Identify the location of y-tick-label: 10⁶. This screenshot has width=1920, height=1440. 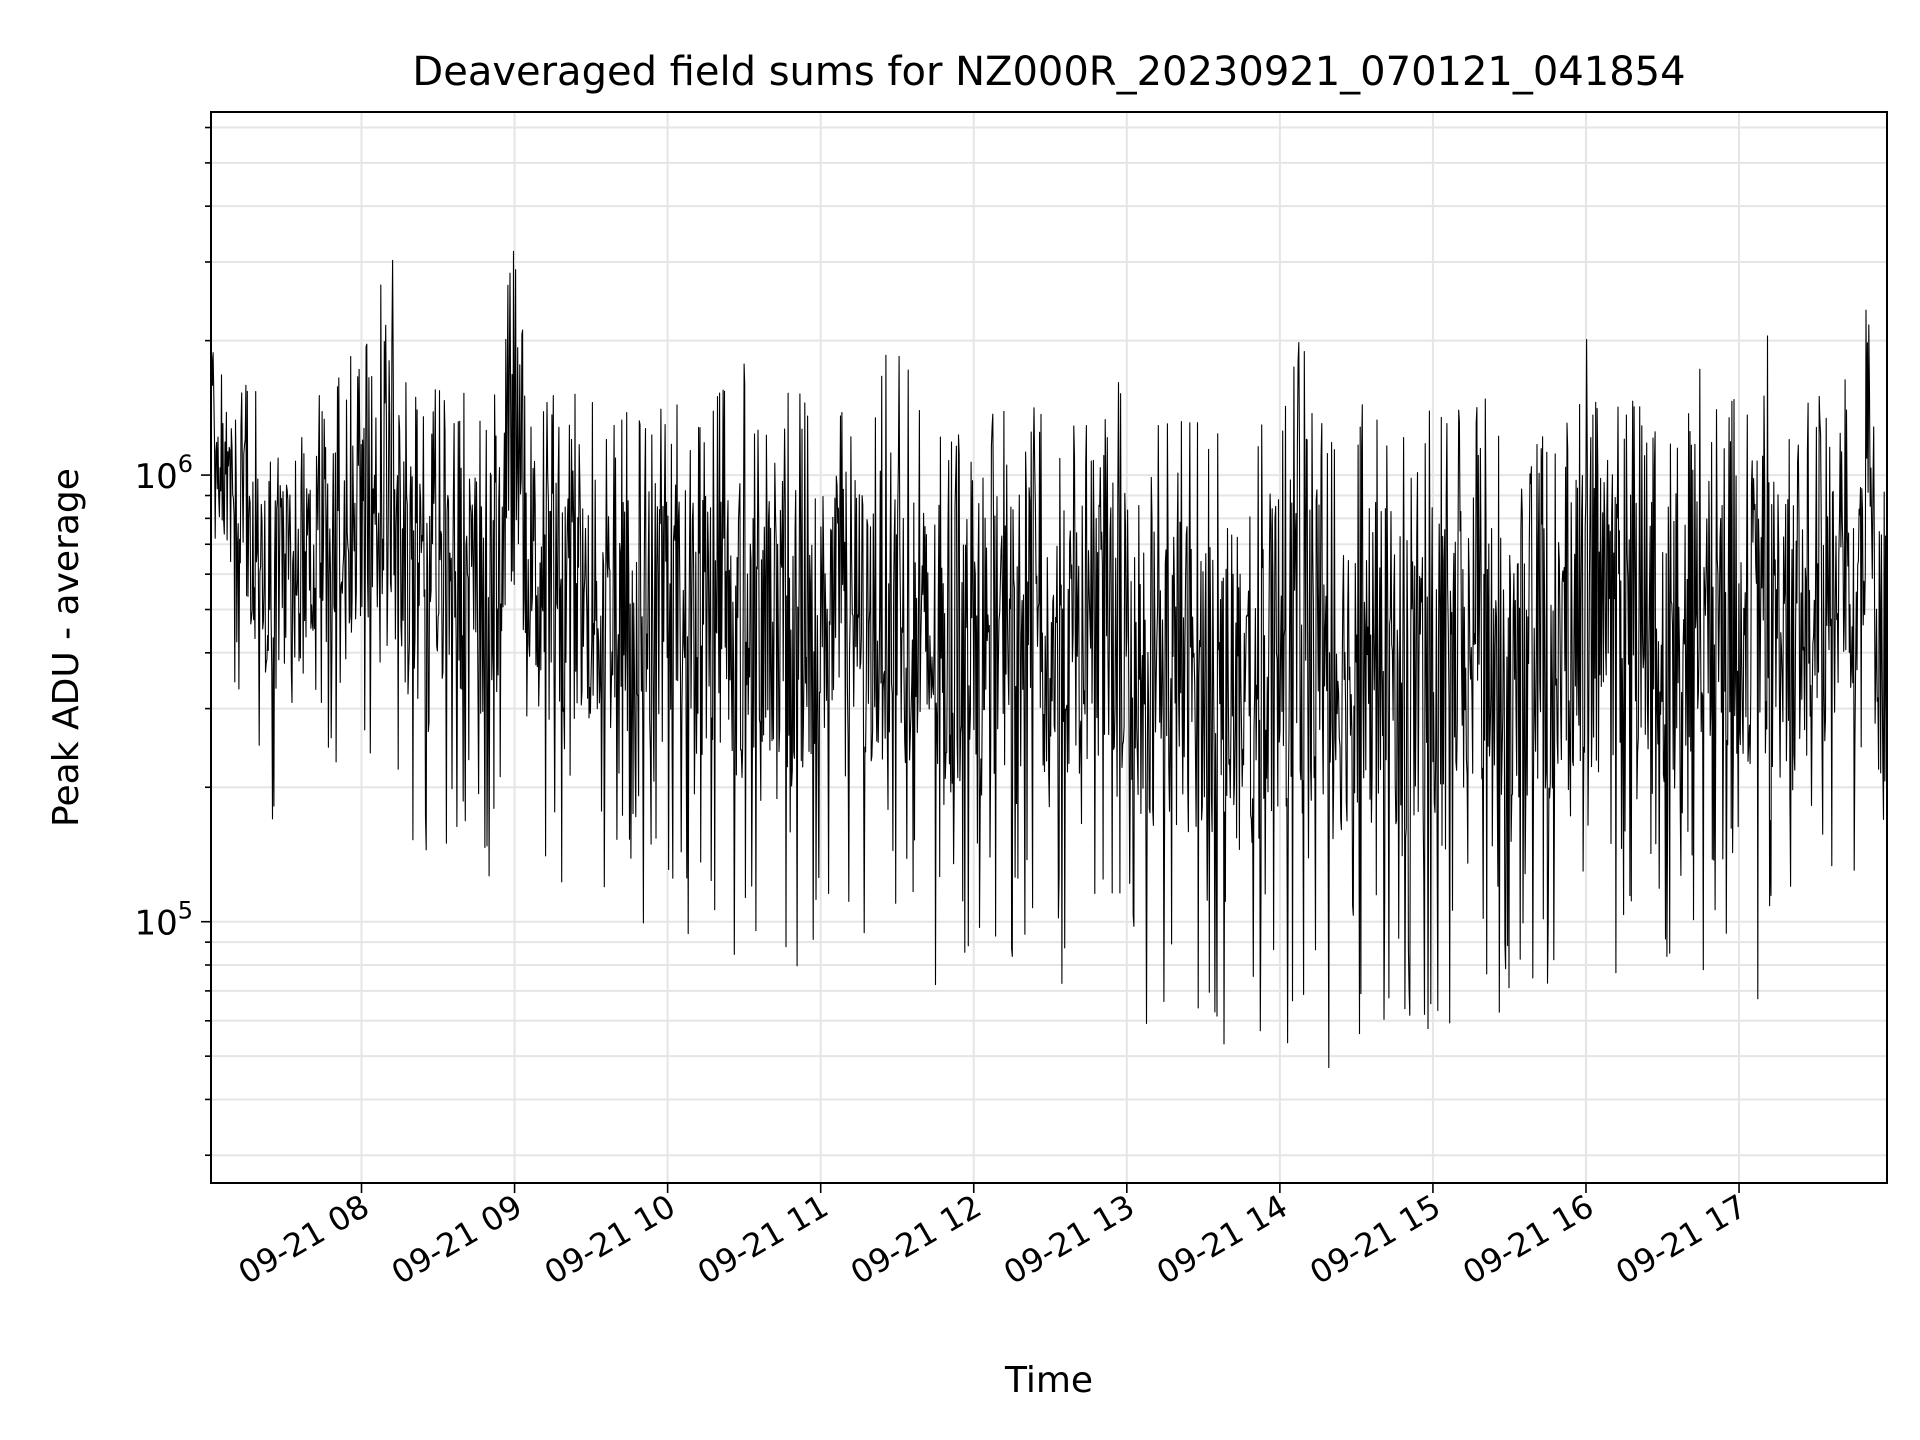
(163, 473).